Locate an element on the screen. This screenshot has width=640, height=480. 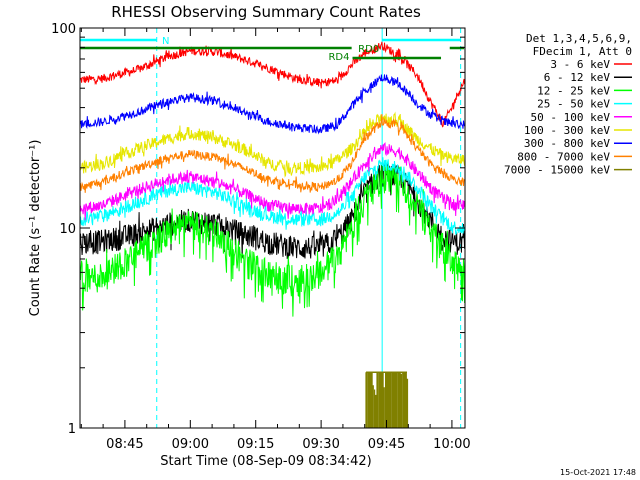
x-tick-label: 08:45 is located at coordinates (124, 444).